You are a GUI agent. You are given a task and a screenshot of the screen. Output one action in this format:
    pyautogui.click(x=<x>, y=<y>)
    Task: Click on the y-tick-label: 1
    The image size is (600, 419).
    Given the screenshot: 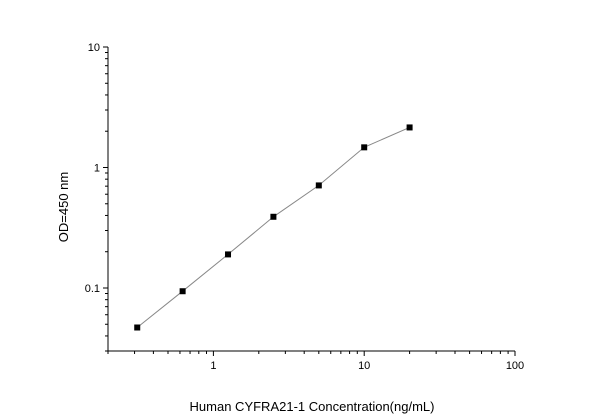 What is the action you would take?
    pyautogui.click(x=97, y=168)
    